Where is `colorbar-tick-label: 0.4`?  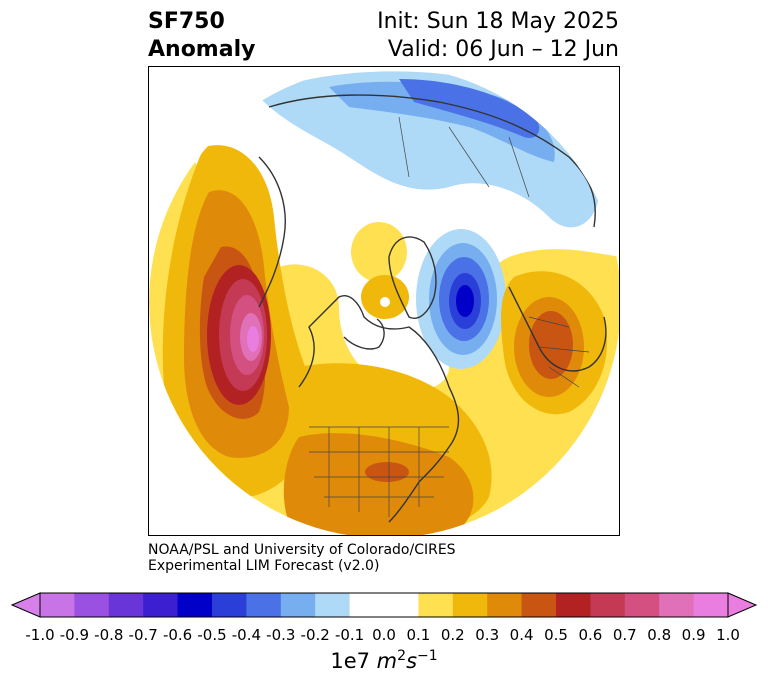
colorbar-tick-label: 0.4 is located at coordinates (521, 635).